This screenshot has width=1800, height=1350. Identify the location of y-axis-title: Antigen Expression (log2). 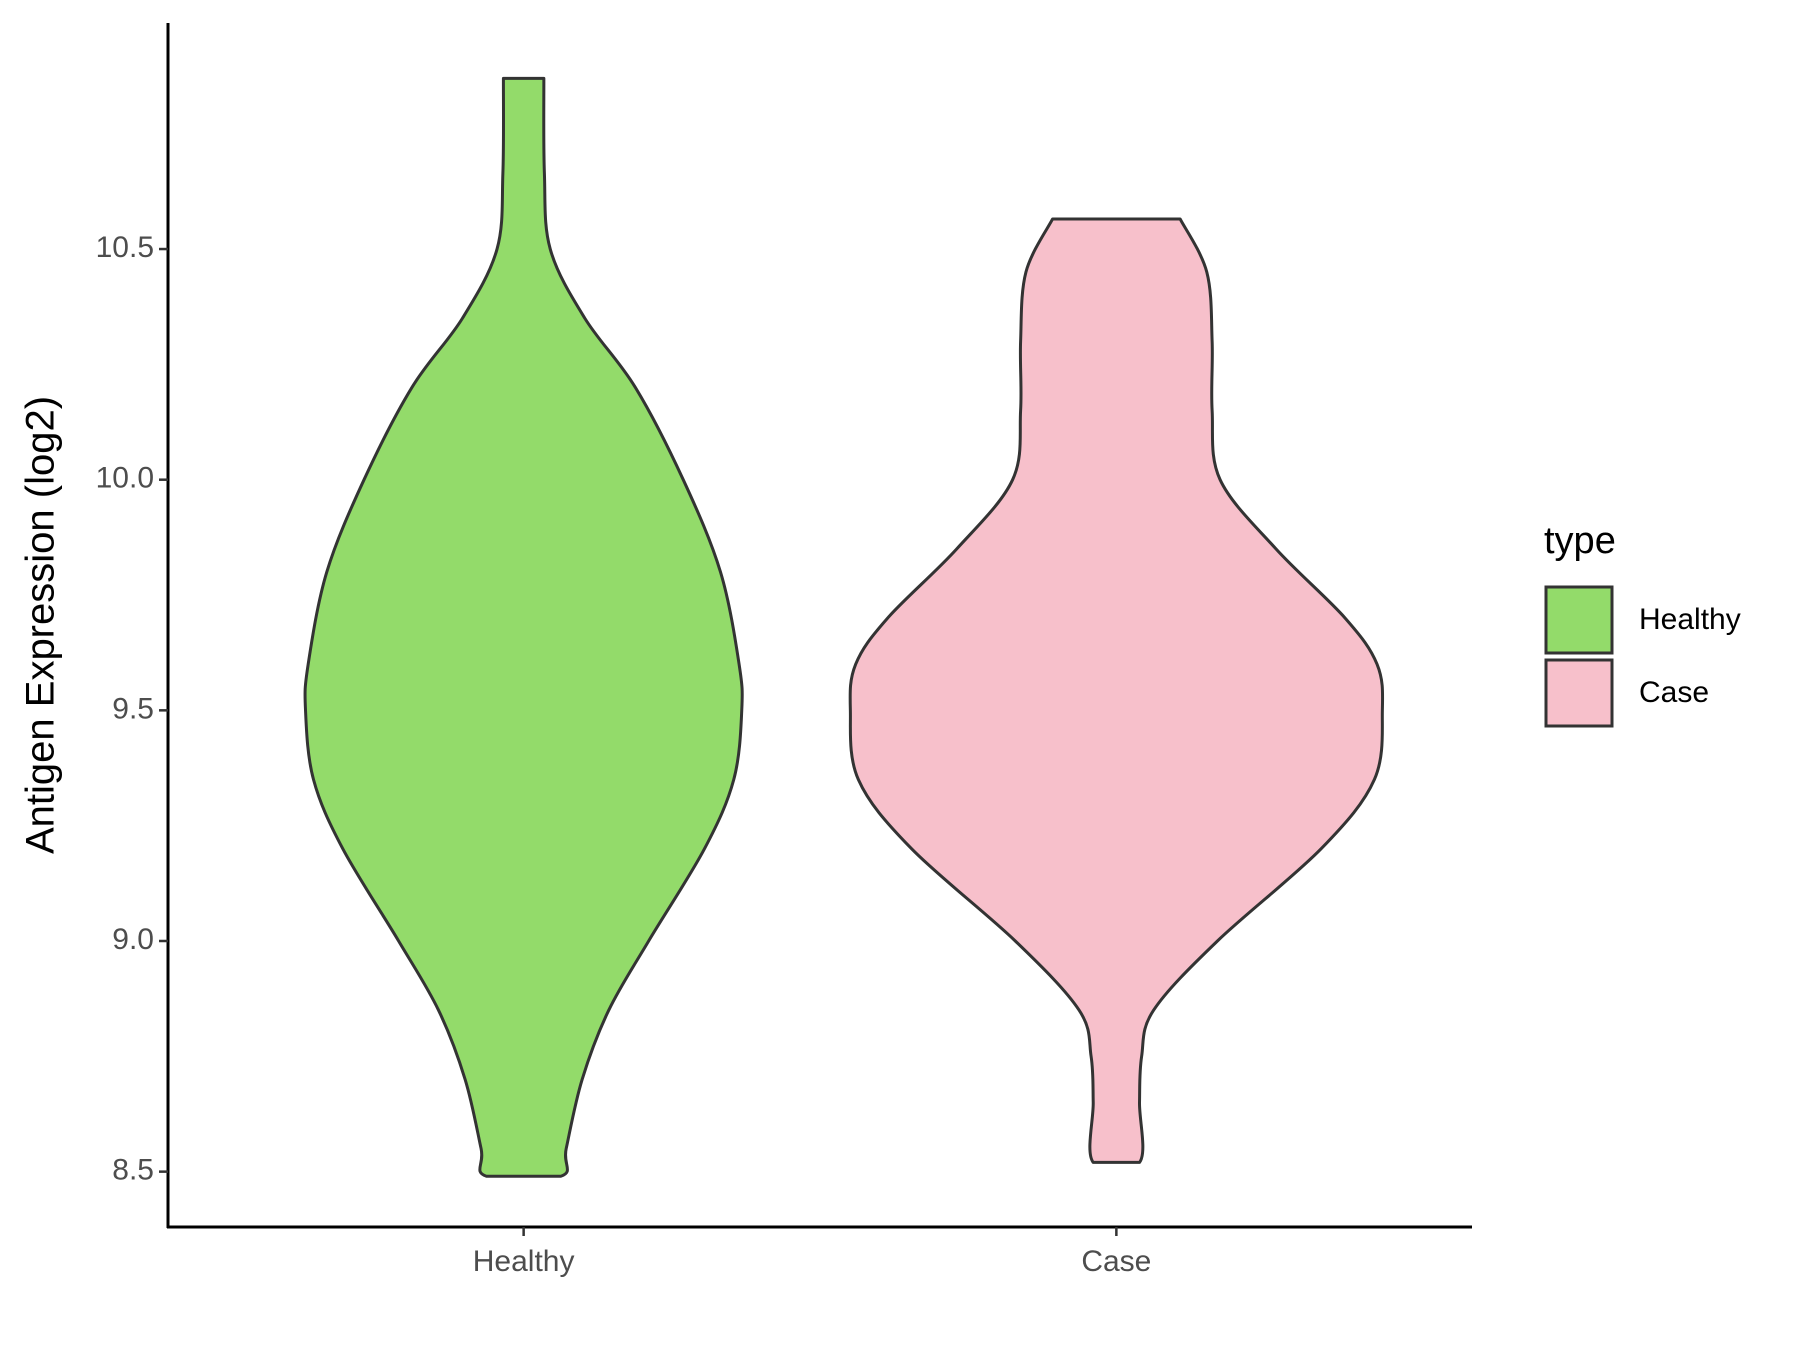
(41, 625).